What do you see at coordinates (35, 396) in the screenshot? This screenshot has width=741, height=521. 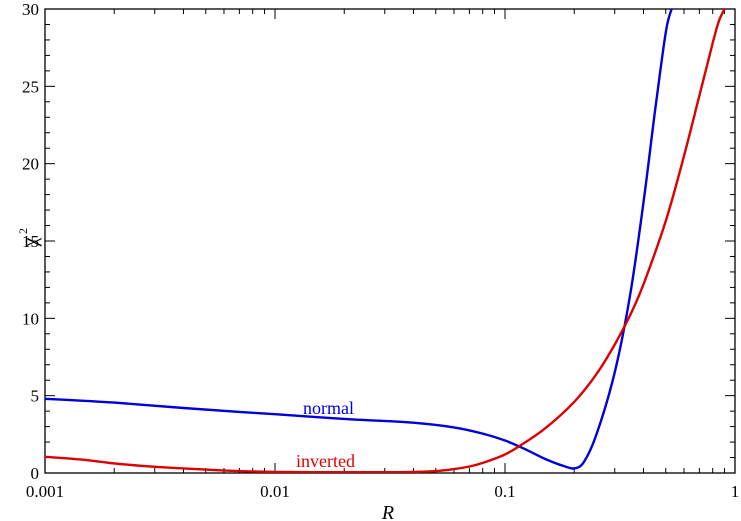 I see `y-tick-label: 5` at bounding box center [35, 396].